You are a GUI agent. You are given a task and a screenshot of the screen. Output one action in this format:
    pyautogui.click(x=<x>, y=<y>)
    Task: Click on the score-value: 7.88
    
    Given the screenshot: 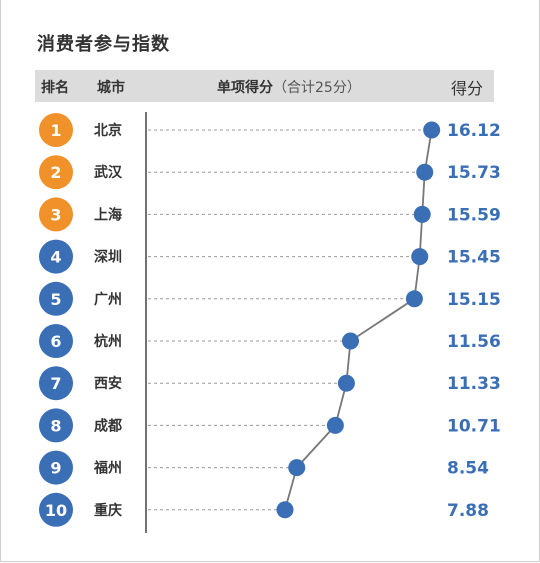 What is the action you would take?
    pyautogui.click(x=468, y=511)
    